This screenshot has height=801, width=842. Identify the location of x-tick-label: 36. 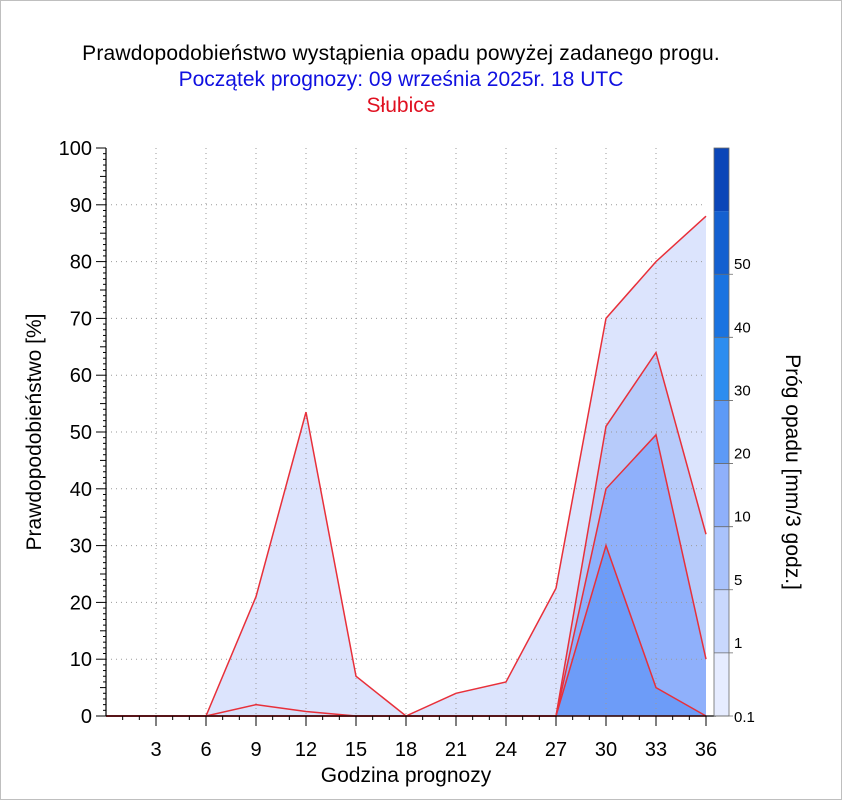
(706, 750).